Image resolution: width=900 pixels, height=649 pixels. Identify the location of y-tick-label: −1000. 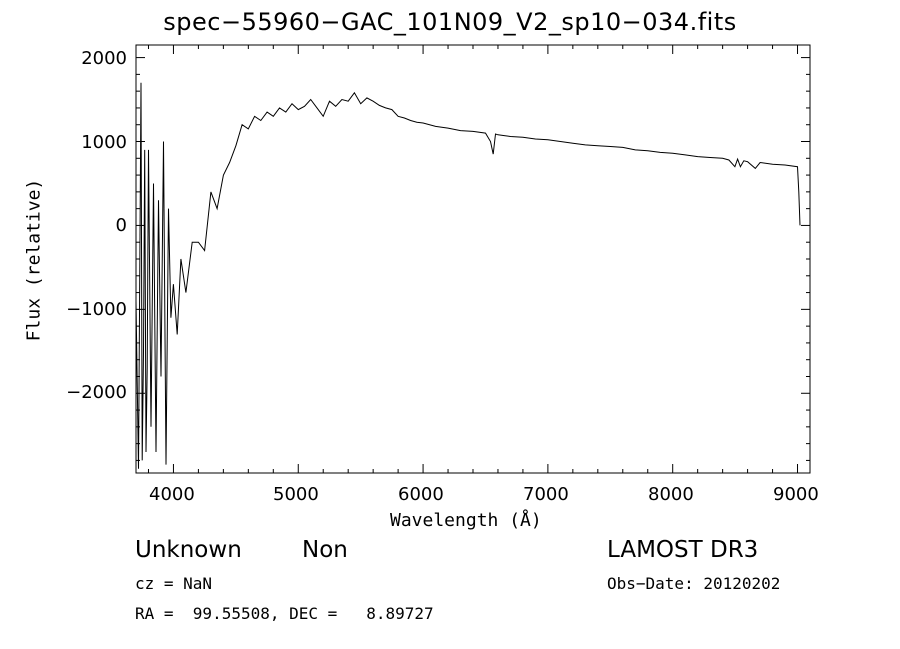
(96, 309).